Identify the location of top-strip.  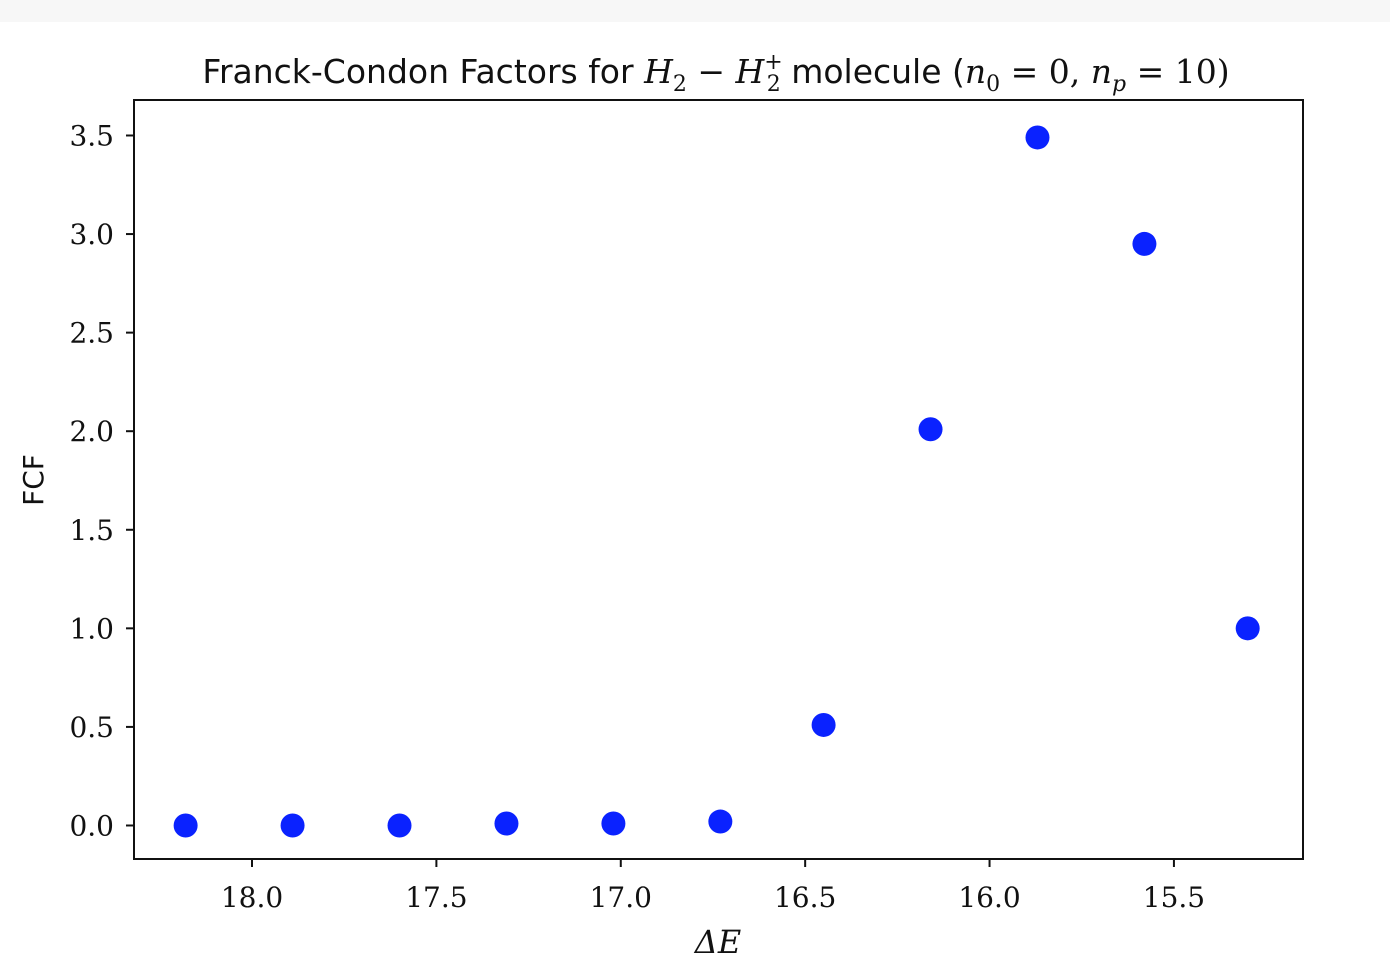
(695, 11).